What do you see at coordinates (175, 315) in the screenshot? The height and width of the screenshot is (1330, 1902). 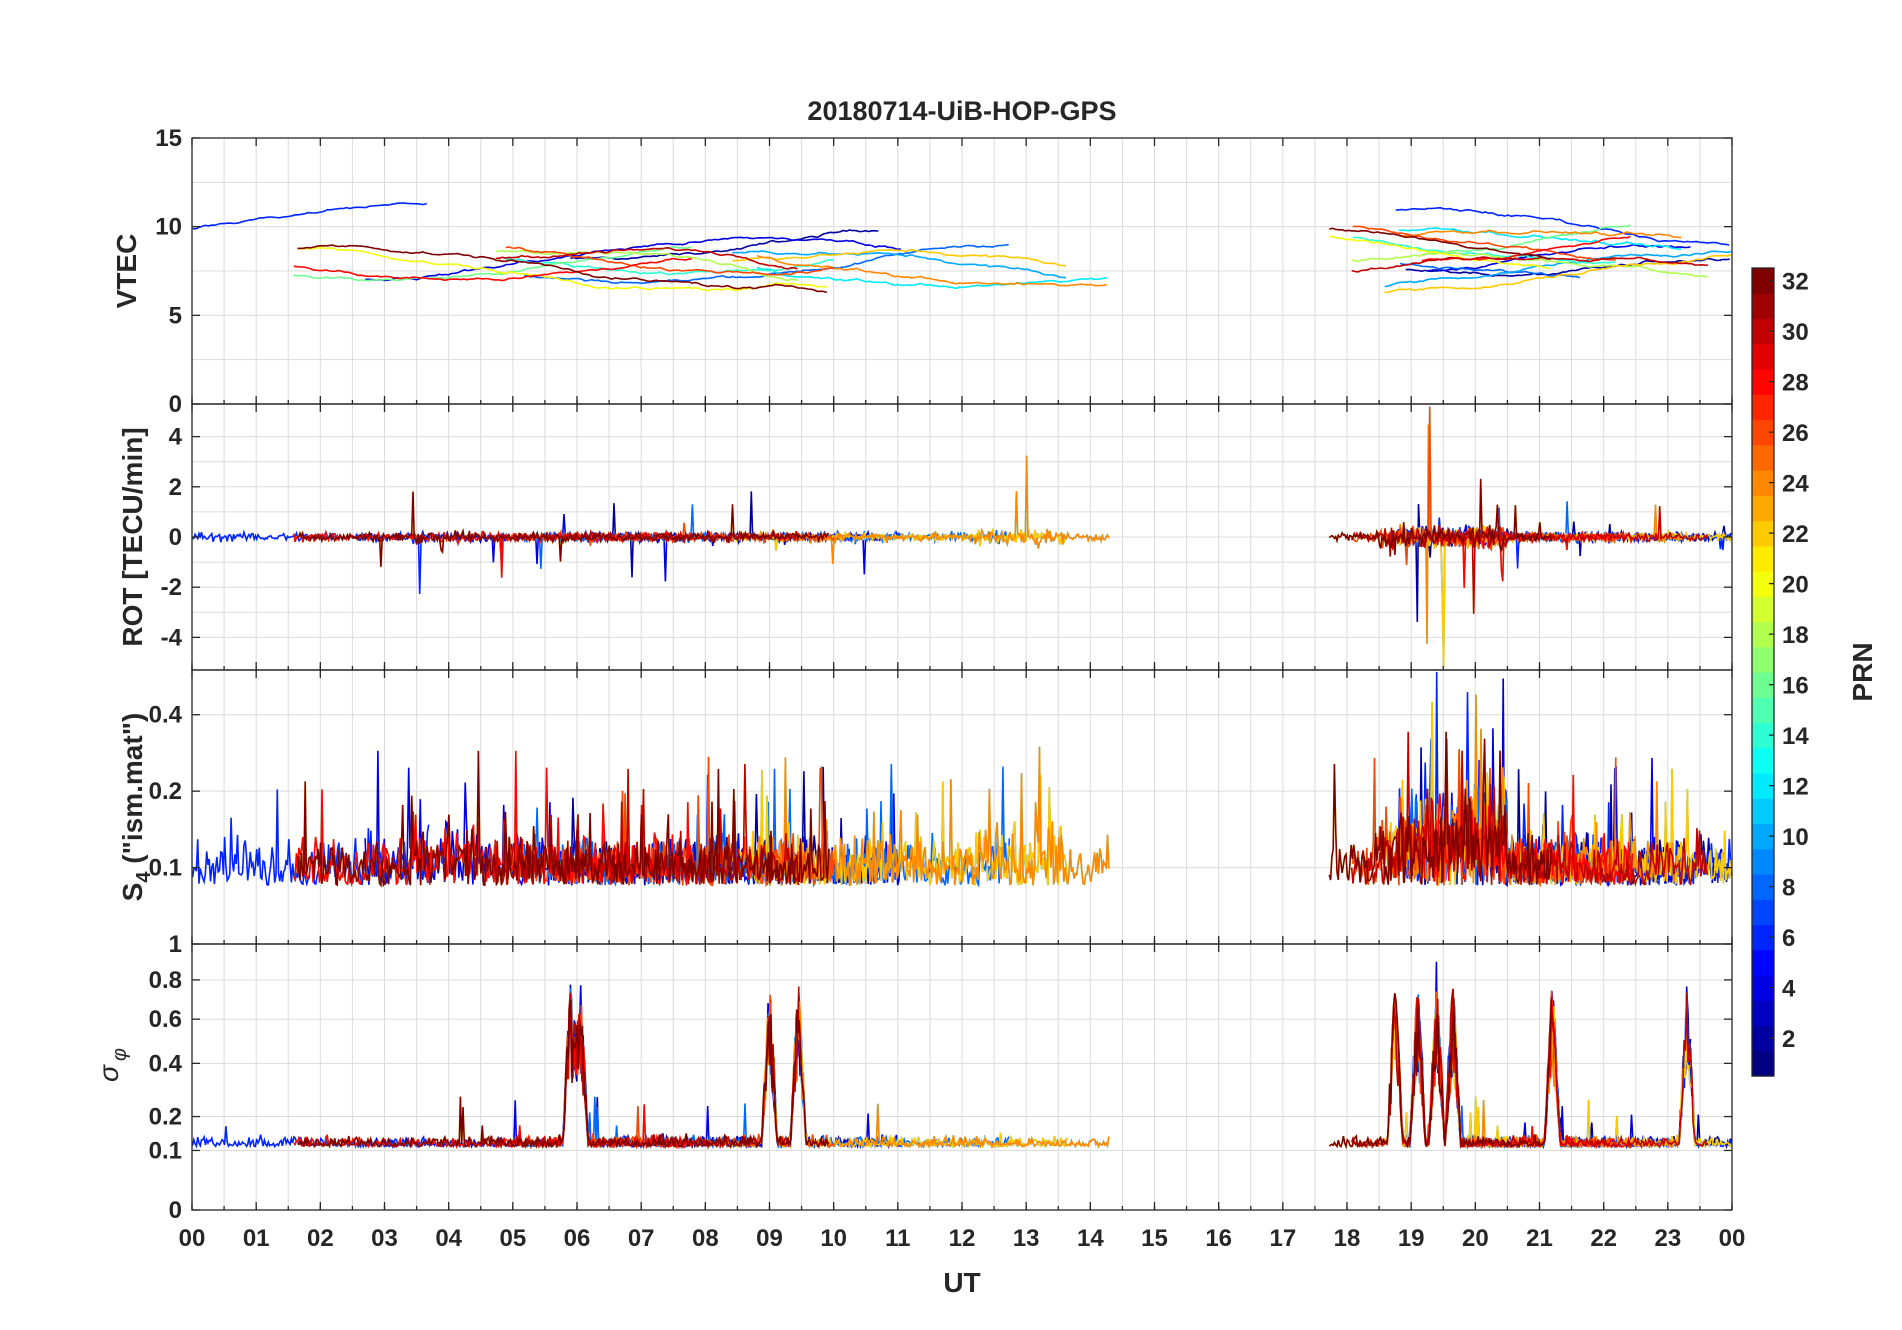 I see `y-tick-label: 5` at bounding box center [175, 315].